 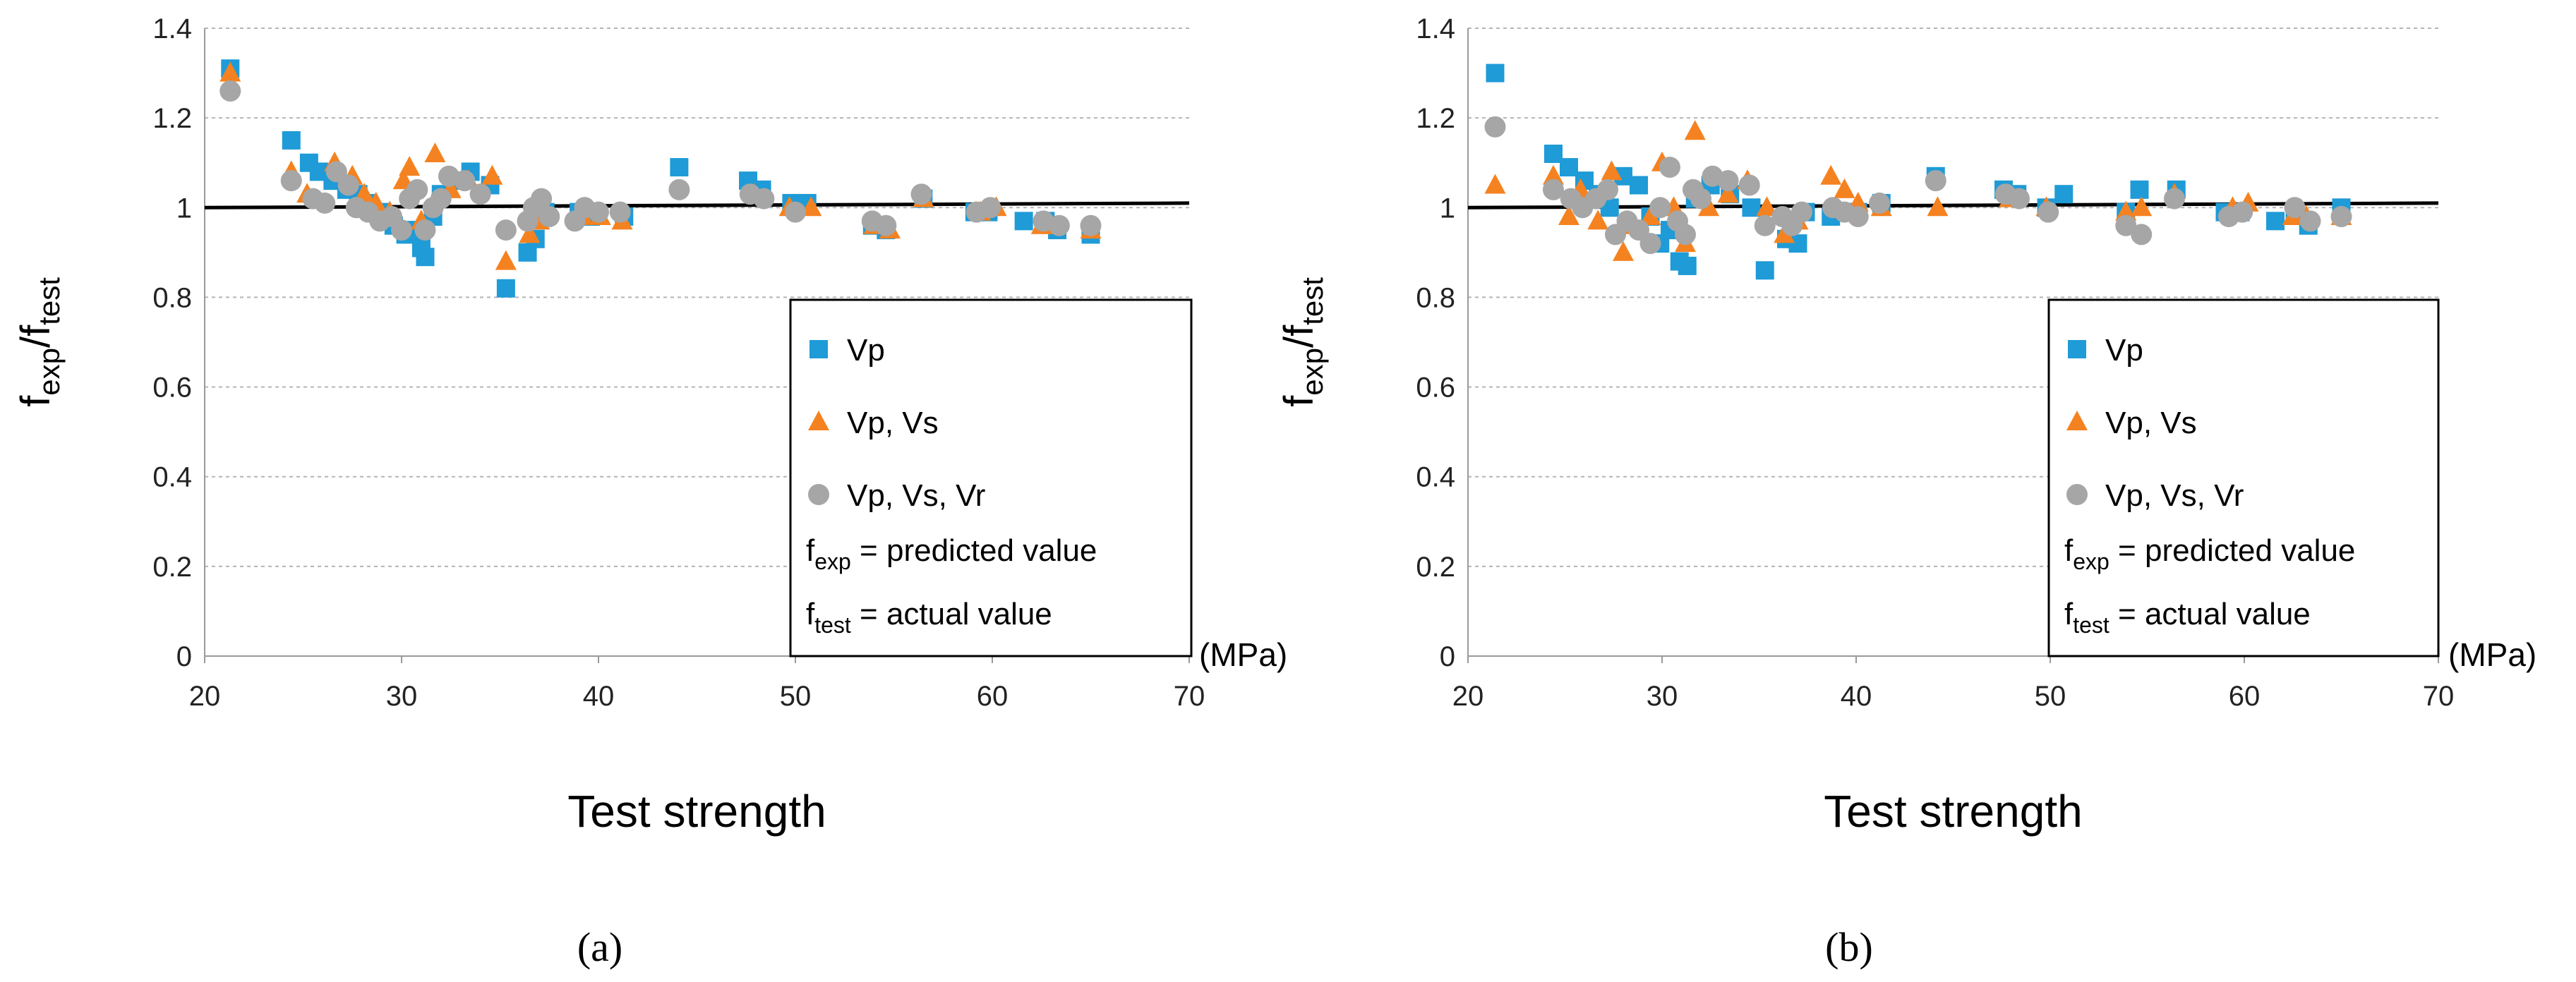 What do you see at coordinates (2151, 423) in the screenshot?
I see `legend-entry: Vp, Vs` at bounding box center [2151, 423].